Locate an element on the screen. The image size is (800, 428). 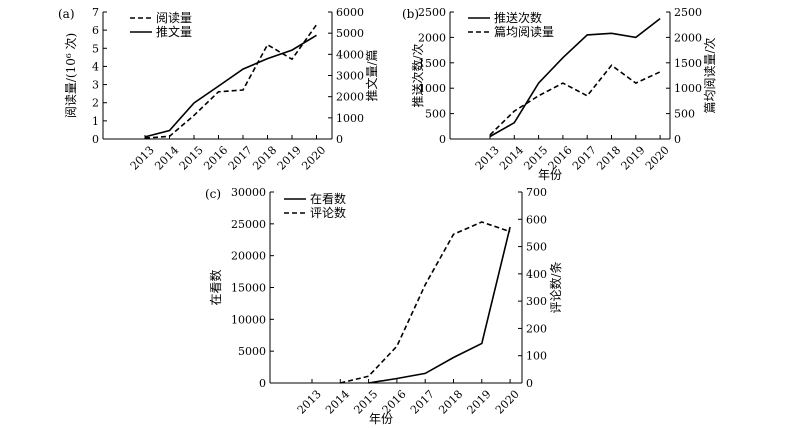
legend-label: 评论数 is located at coordinates (328, 212).